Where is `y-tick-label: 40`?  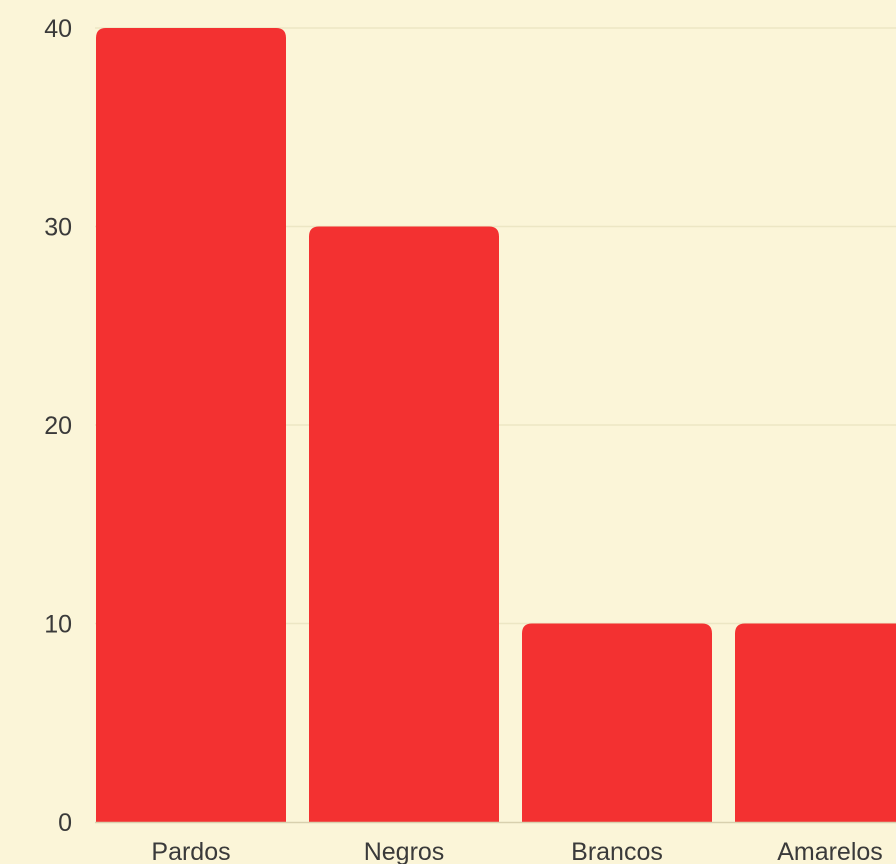 y-tick-label: 40 is located at coordinates (58, 29).